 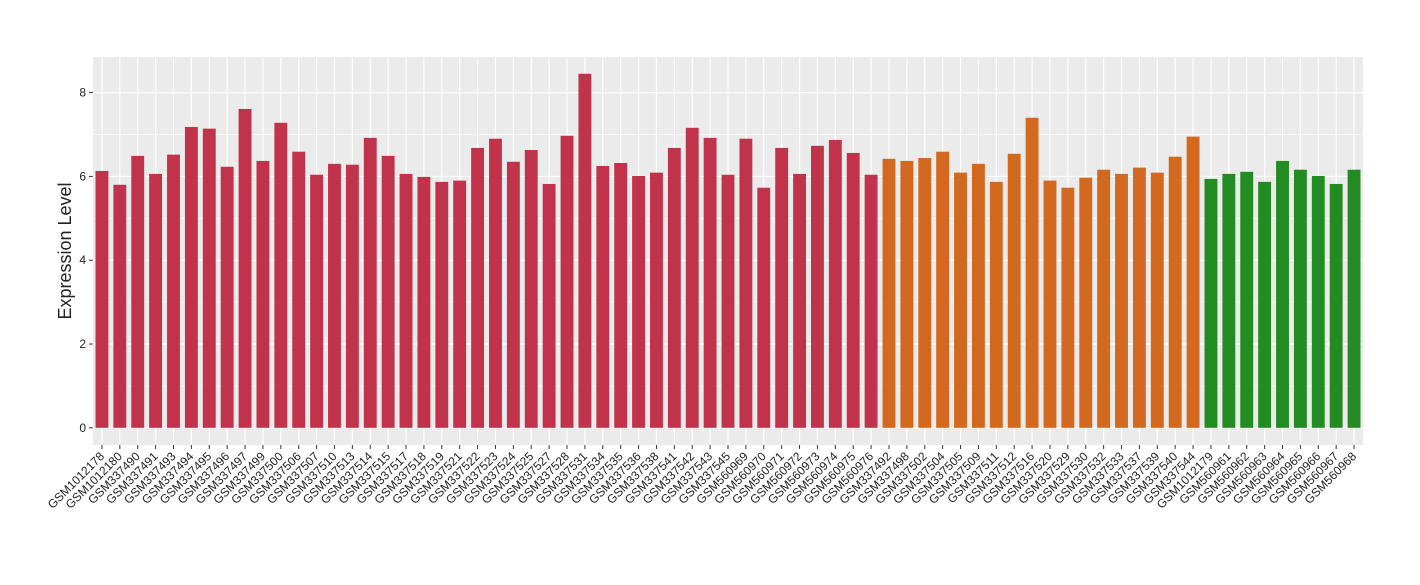 I want to click on y-axis-label: Expression Level, so click(x=65, y=250).